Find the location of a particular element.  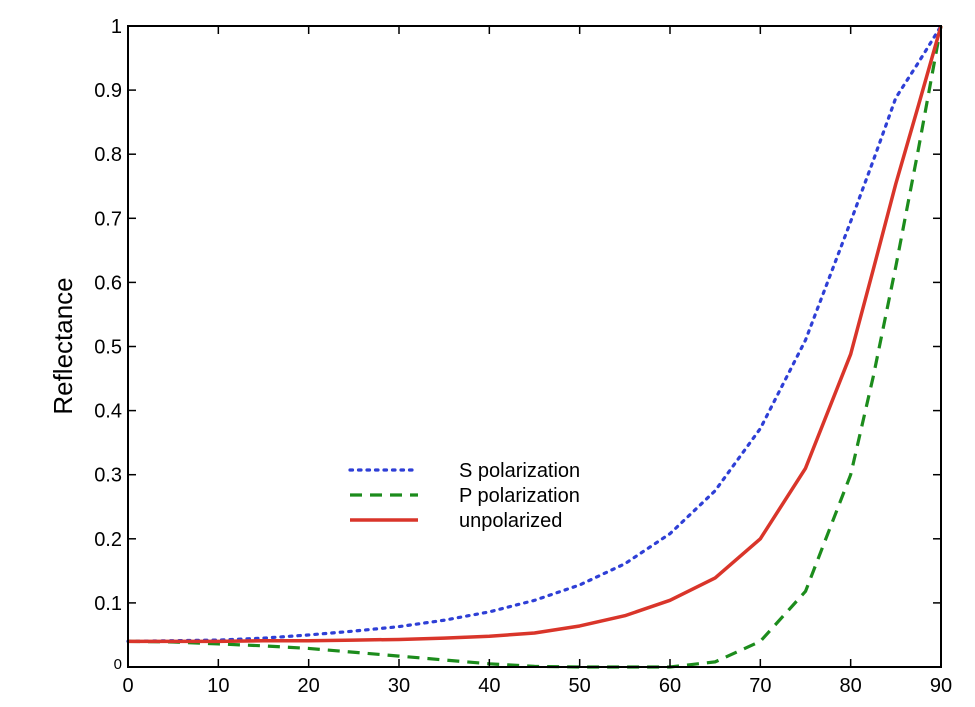

x-tick-label: 70 is located at coordinates (760, 686).